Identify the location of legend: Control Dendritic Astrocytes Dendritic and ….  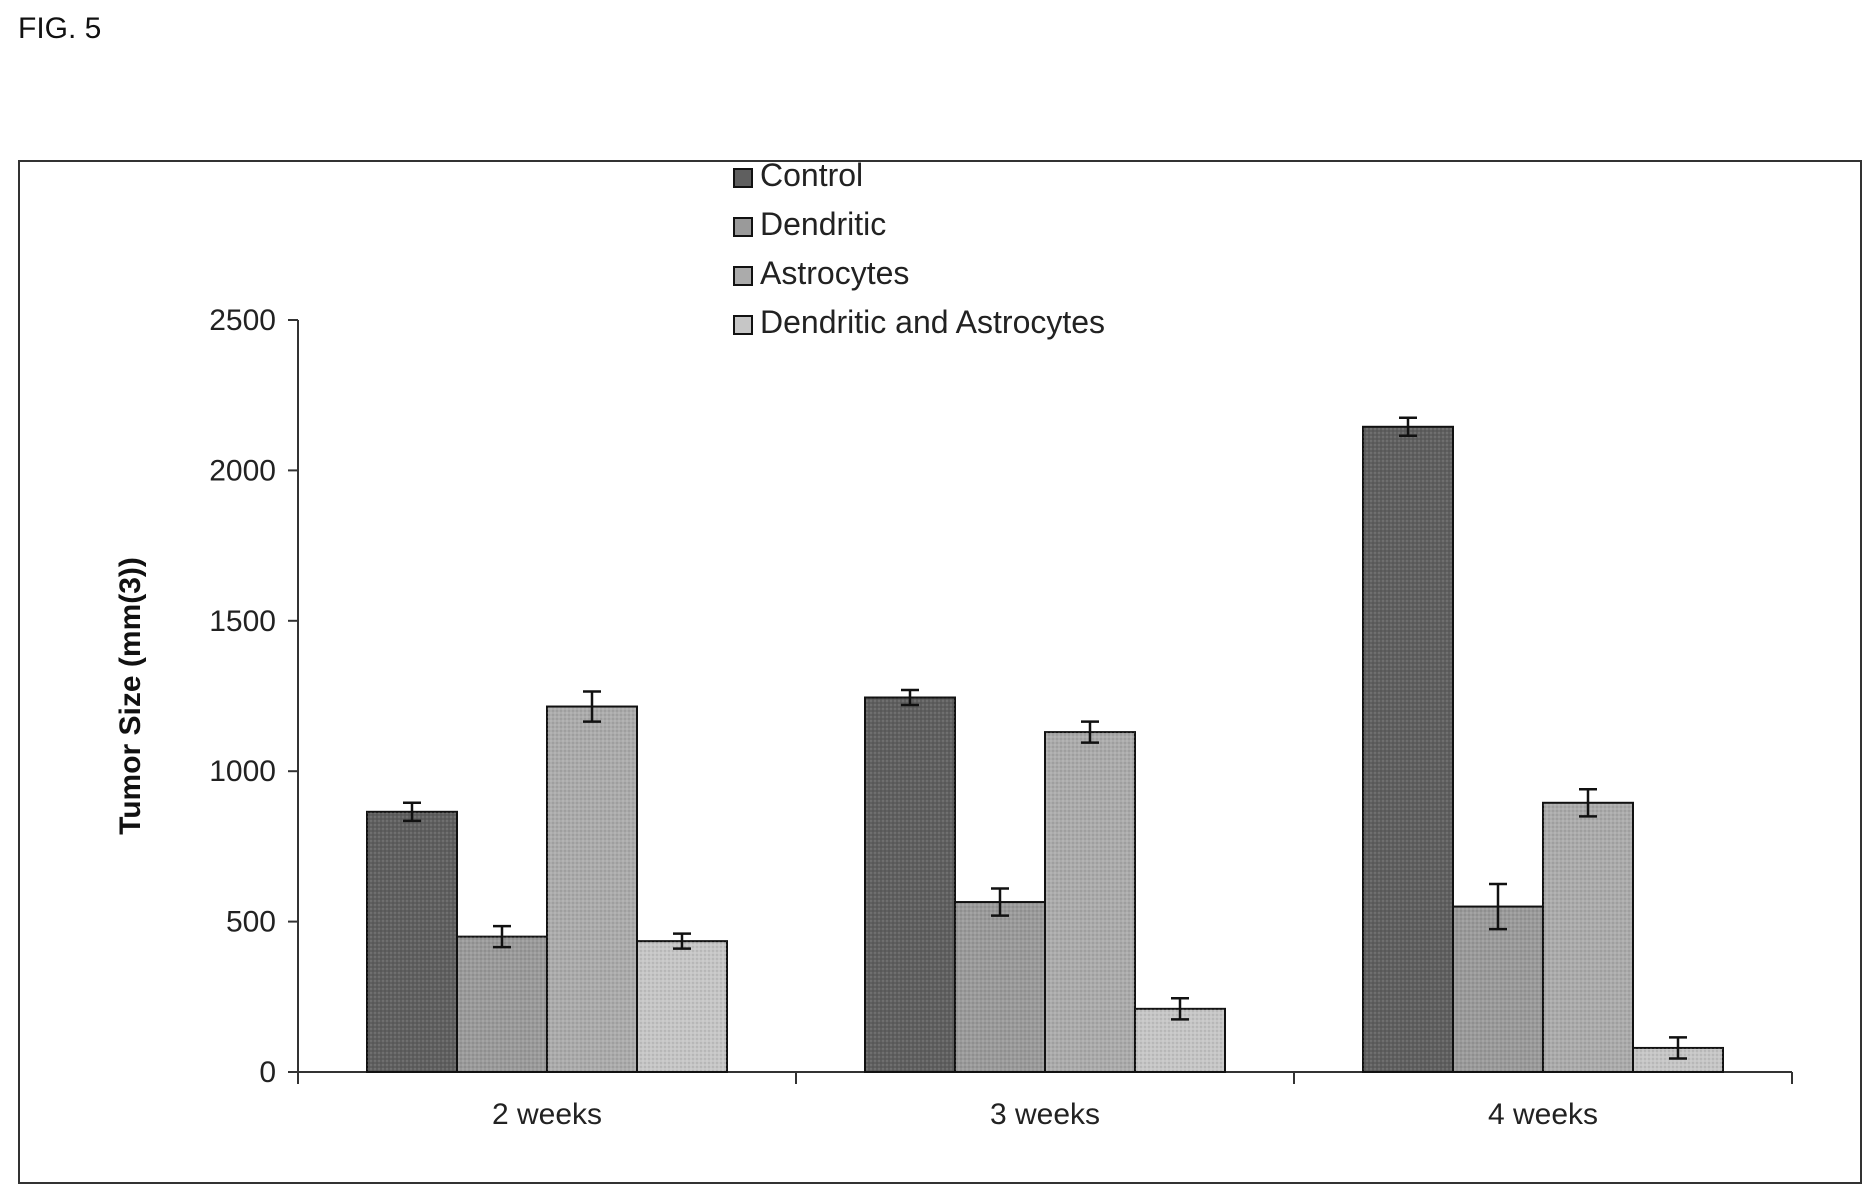
(919, 251).